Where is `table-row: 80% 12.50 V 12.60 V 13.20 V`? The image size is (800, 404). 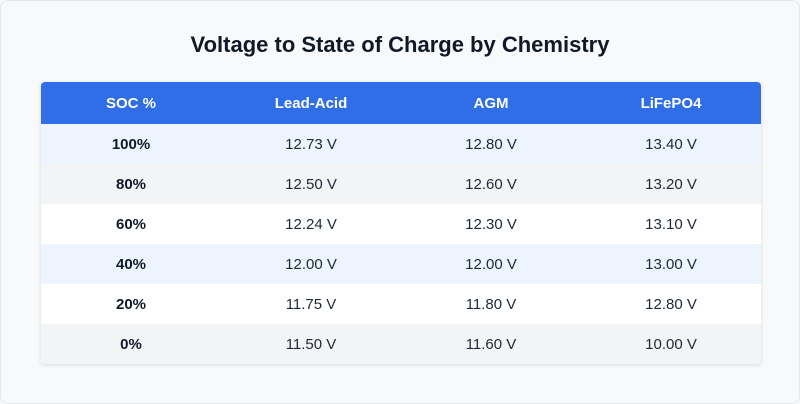
table-row: 80% 12.50 V 12.60 V 13.20 V is located at coordinates (401, 184).